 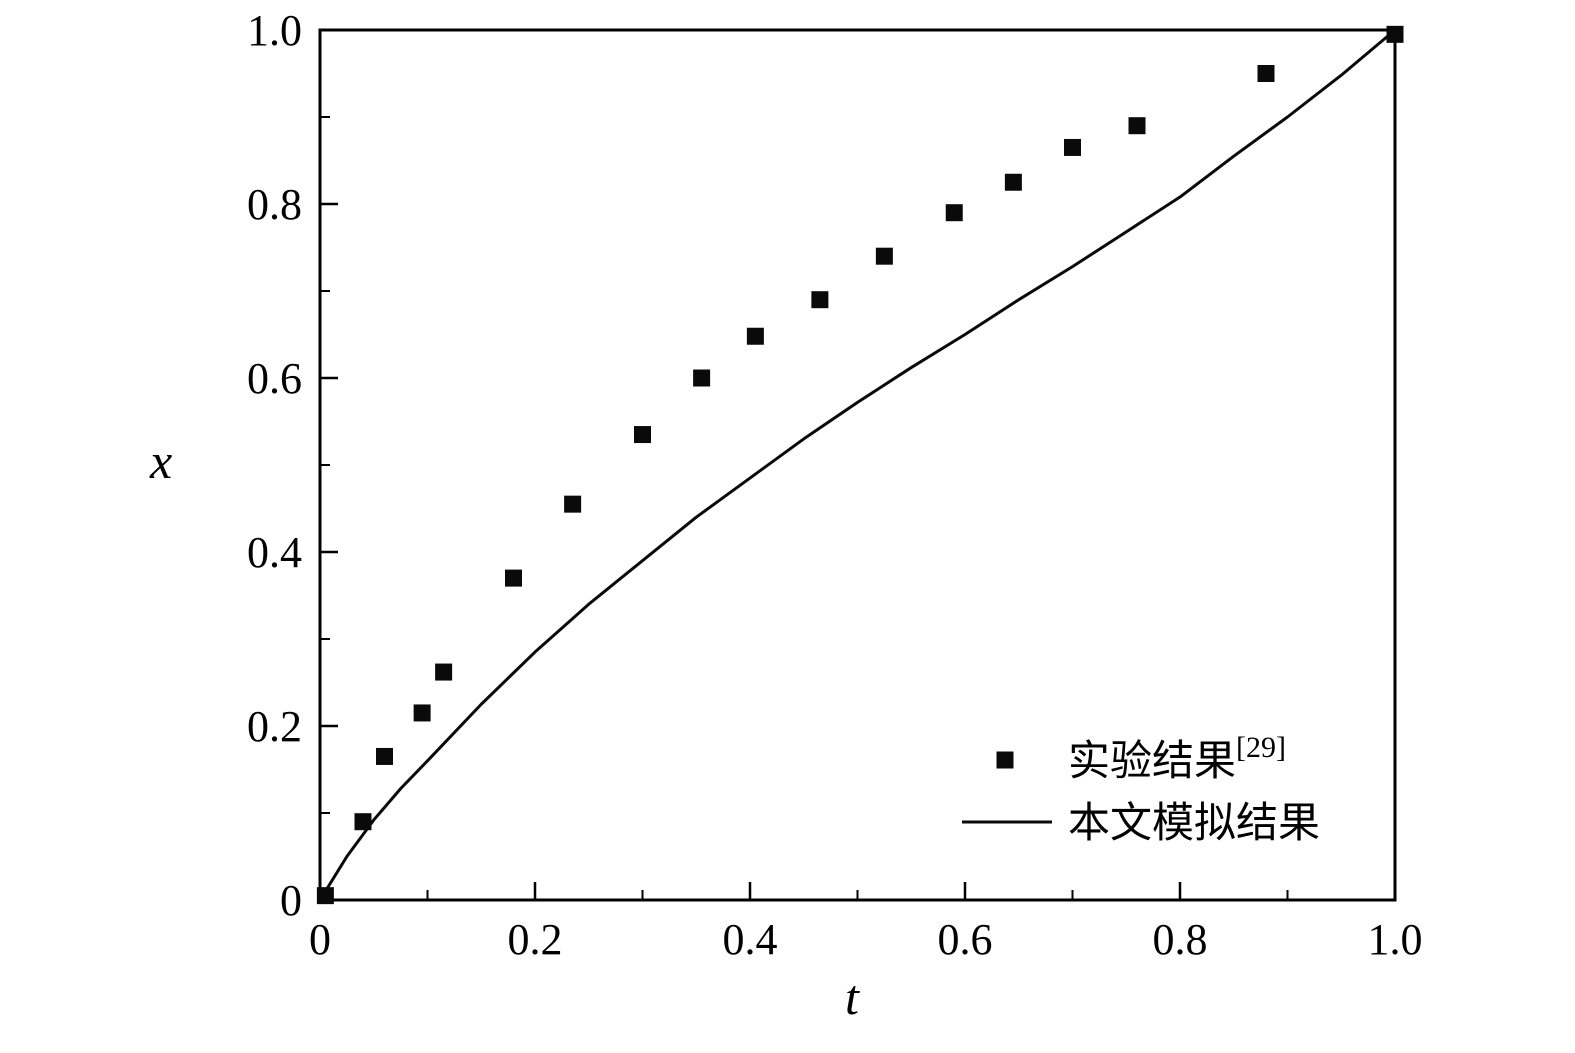 What do you see at coordinates (1261, 747) in the screenshot?
I see `legend-experiment-superscript: [29]` at bounding box center [1261, 747].